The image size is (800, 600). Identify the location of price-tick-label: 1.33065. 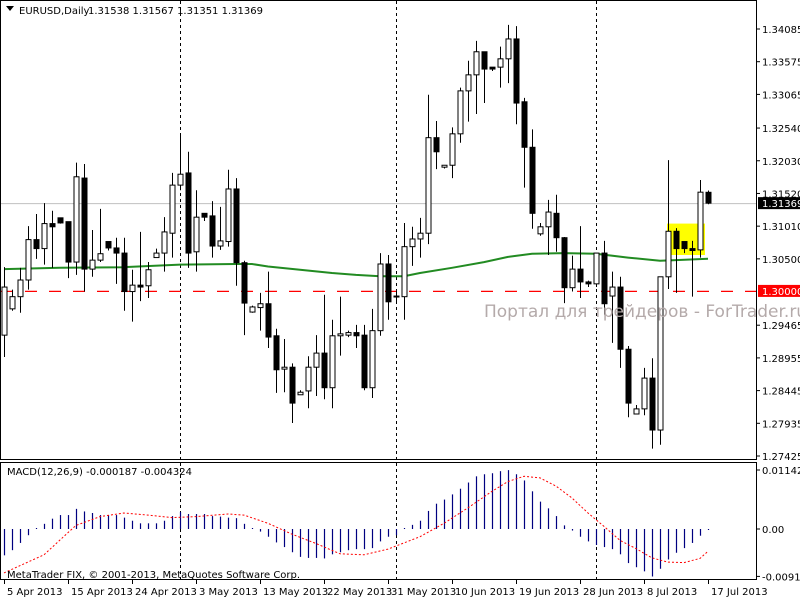
(781, 95).